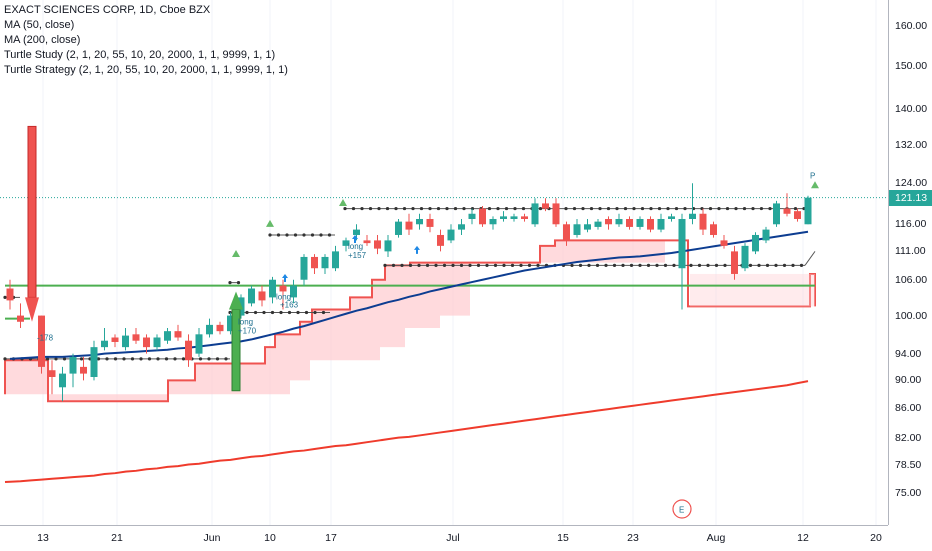 This screenshot has width=932, height=551. I want to click on long-signal-qty: +170, so click(247, 331).